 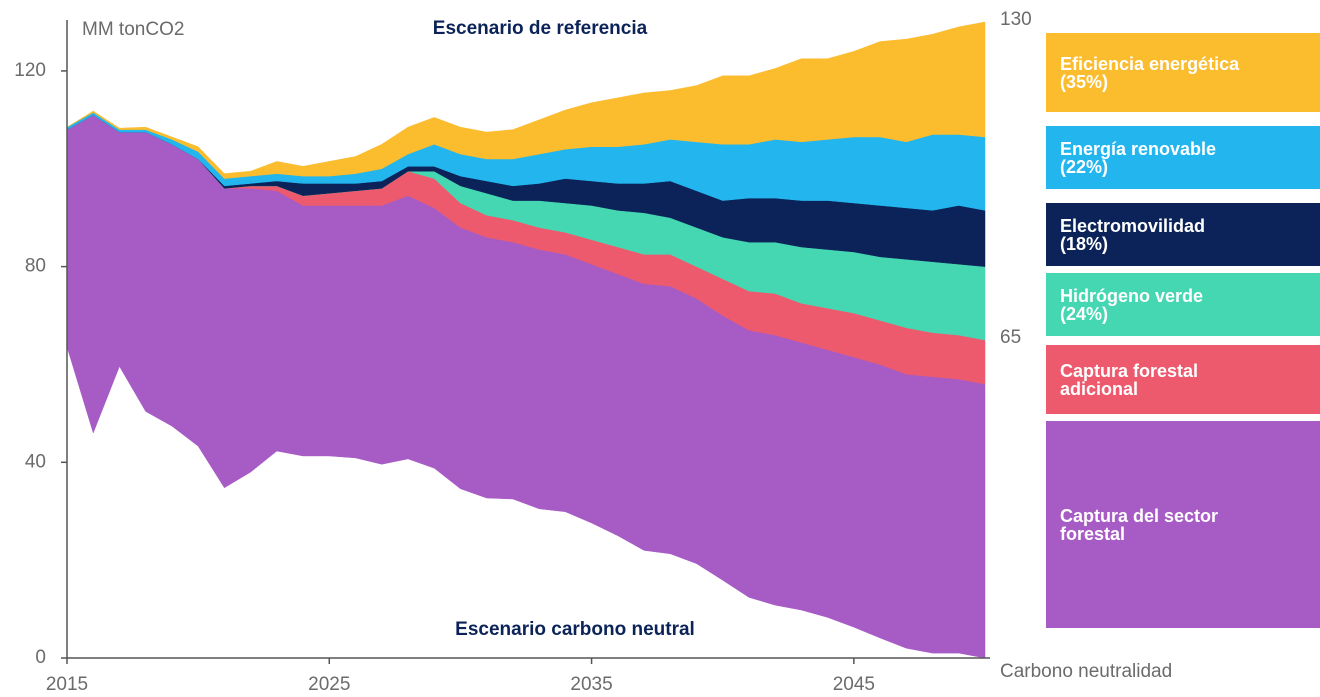 What do you see at coordinates (30, 70) in the screenshot?
I see `y-tick-label: 120` at bounding box center [30, 70].